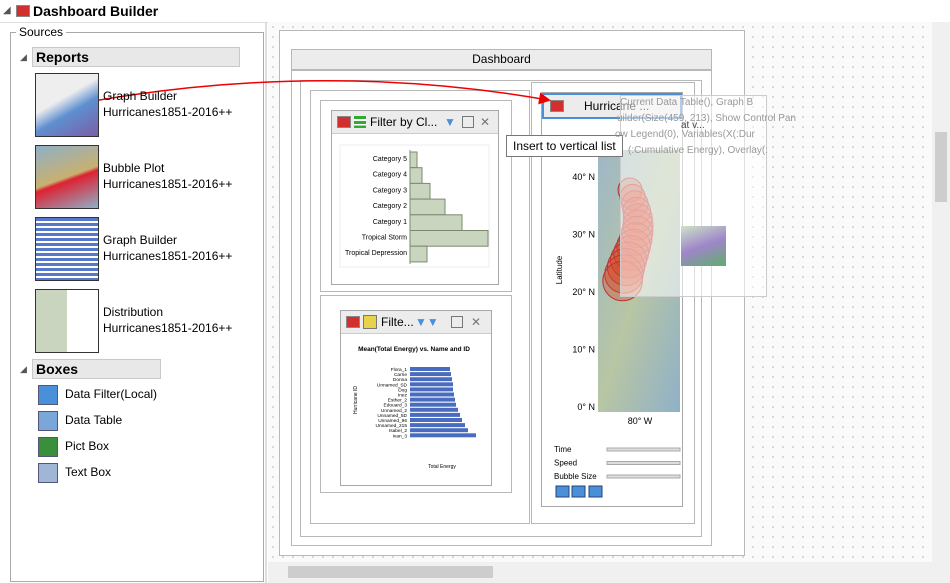 The image size is (950, 583). I want to click on box-item: Text Box, so click(88, 472).